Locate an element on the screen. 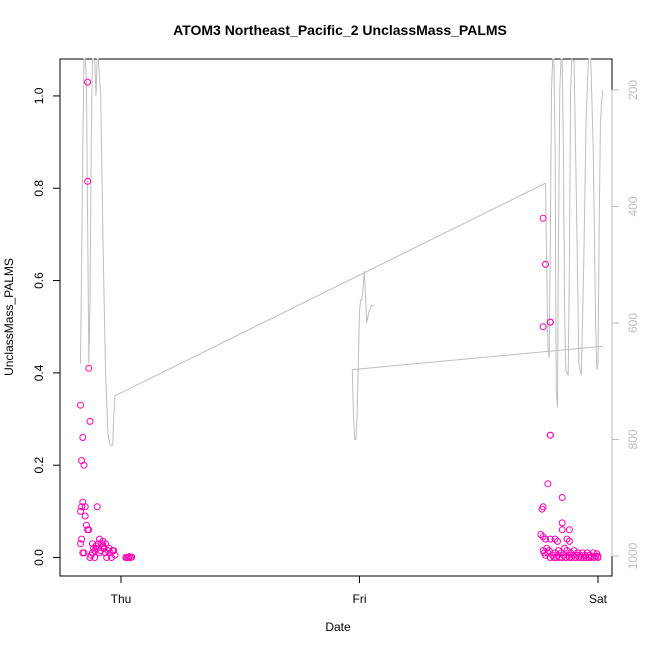  y-tick-label: 0.6 is located at coordinates (39, 280).